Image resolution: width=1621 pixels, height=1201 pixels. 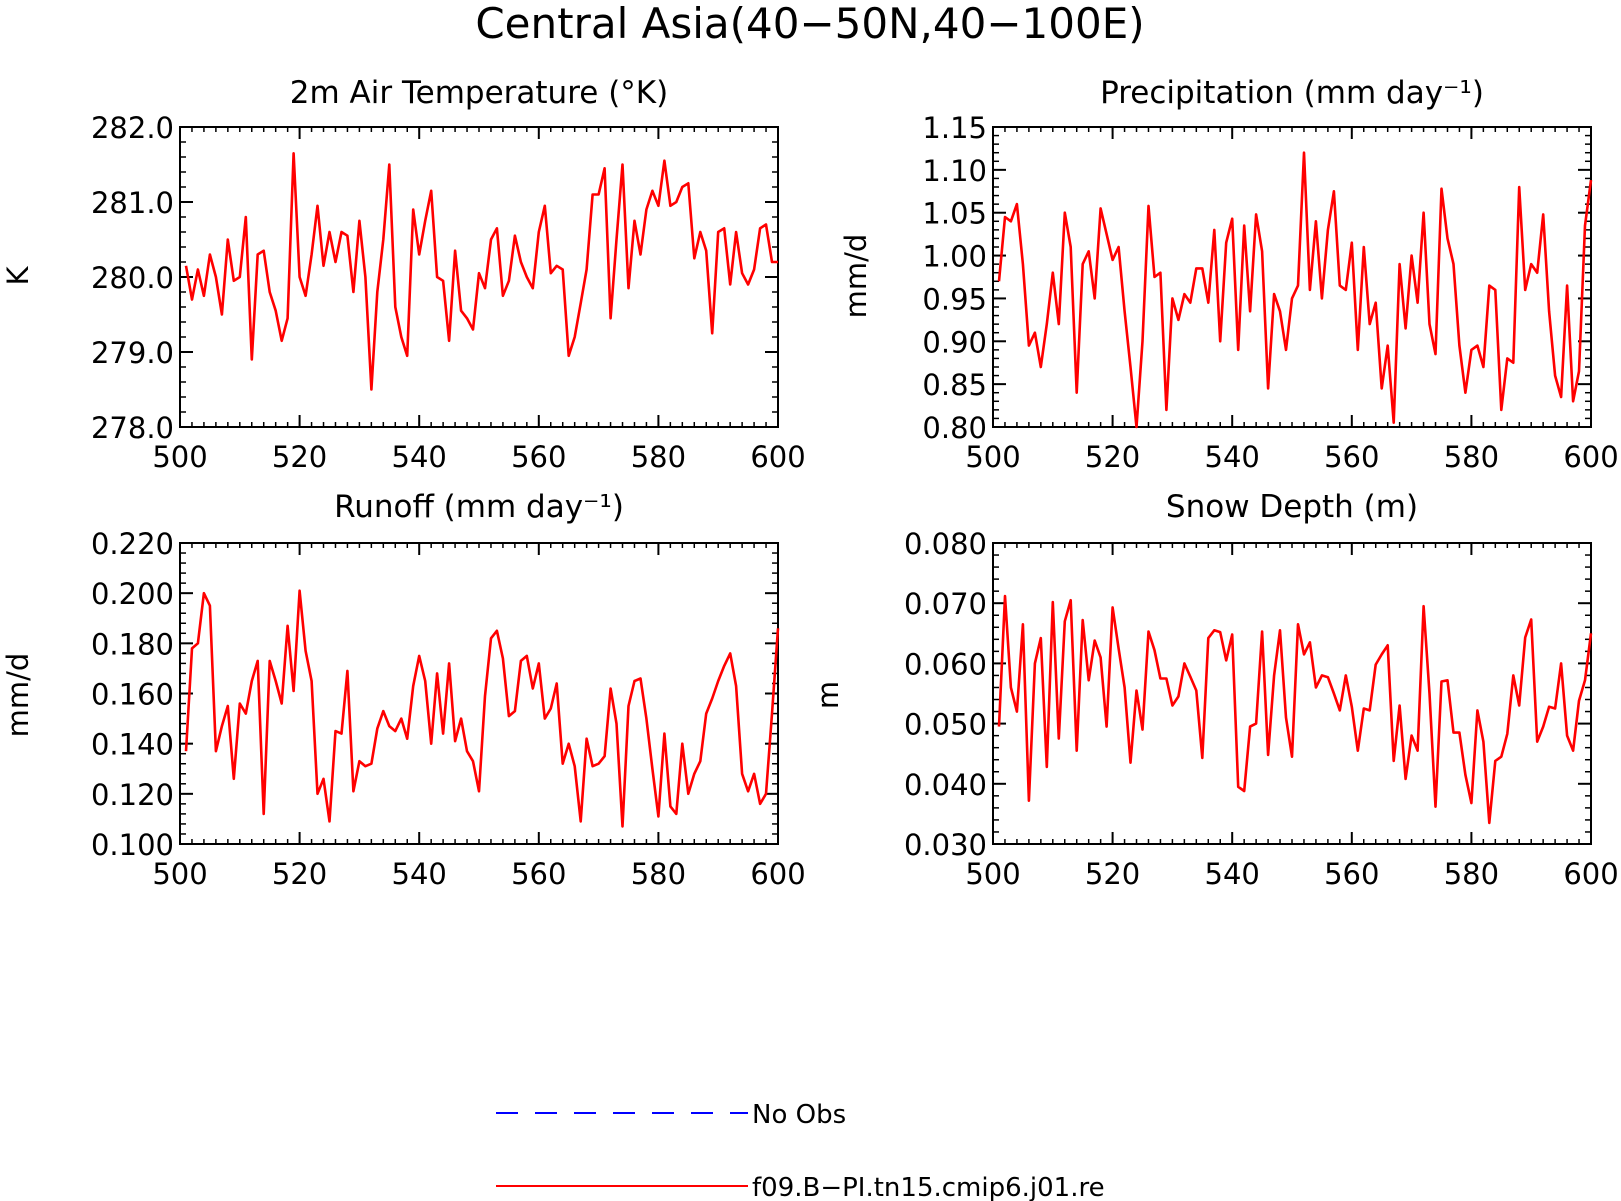 What do you see at coordinates (954, 299) in the screenshot?
I see `y-tick-label: 0.95` at bounding box center [954, 299].